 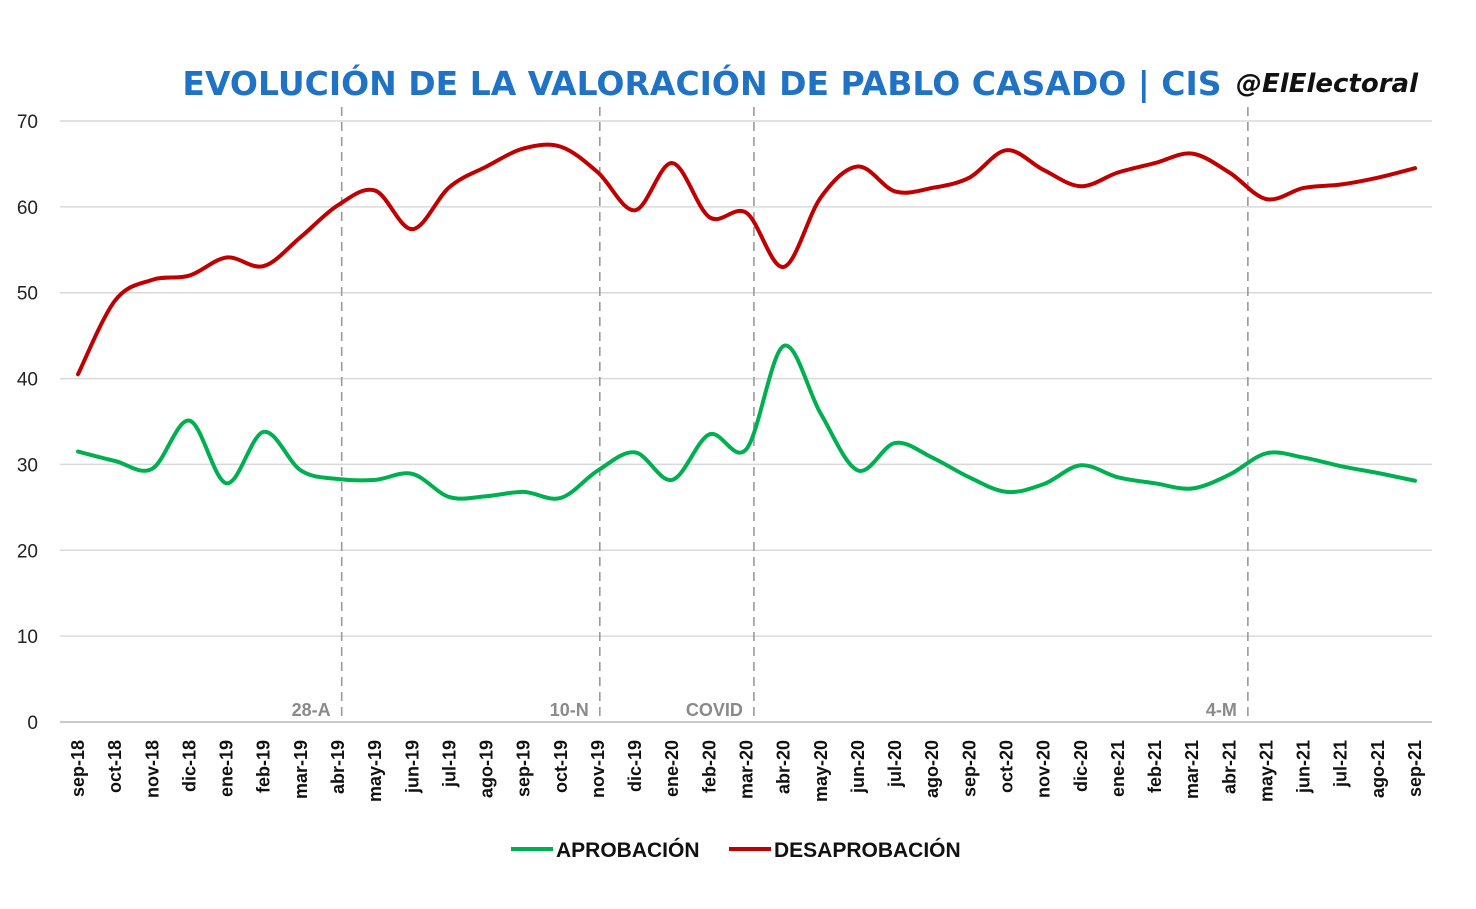 I want to click on event-label: COVID, so click(x=714, y=710).